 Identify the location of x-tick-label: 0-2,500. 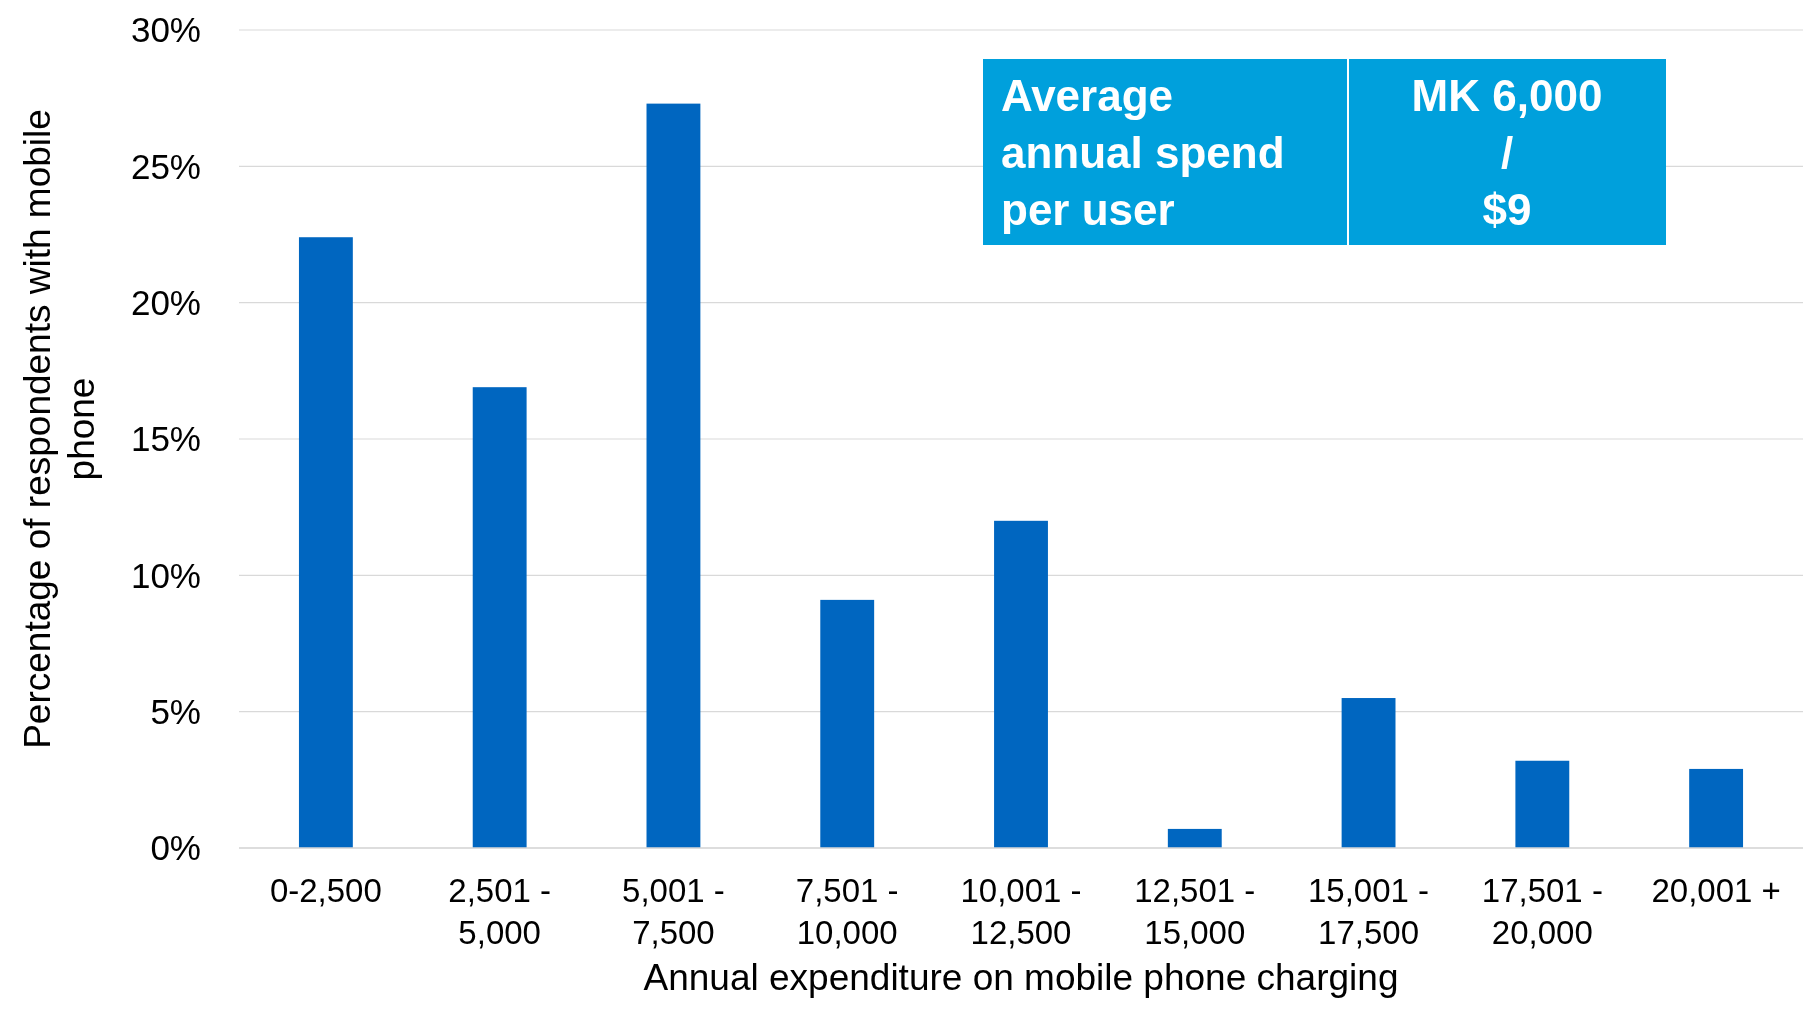
(325, 890).